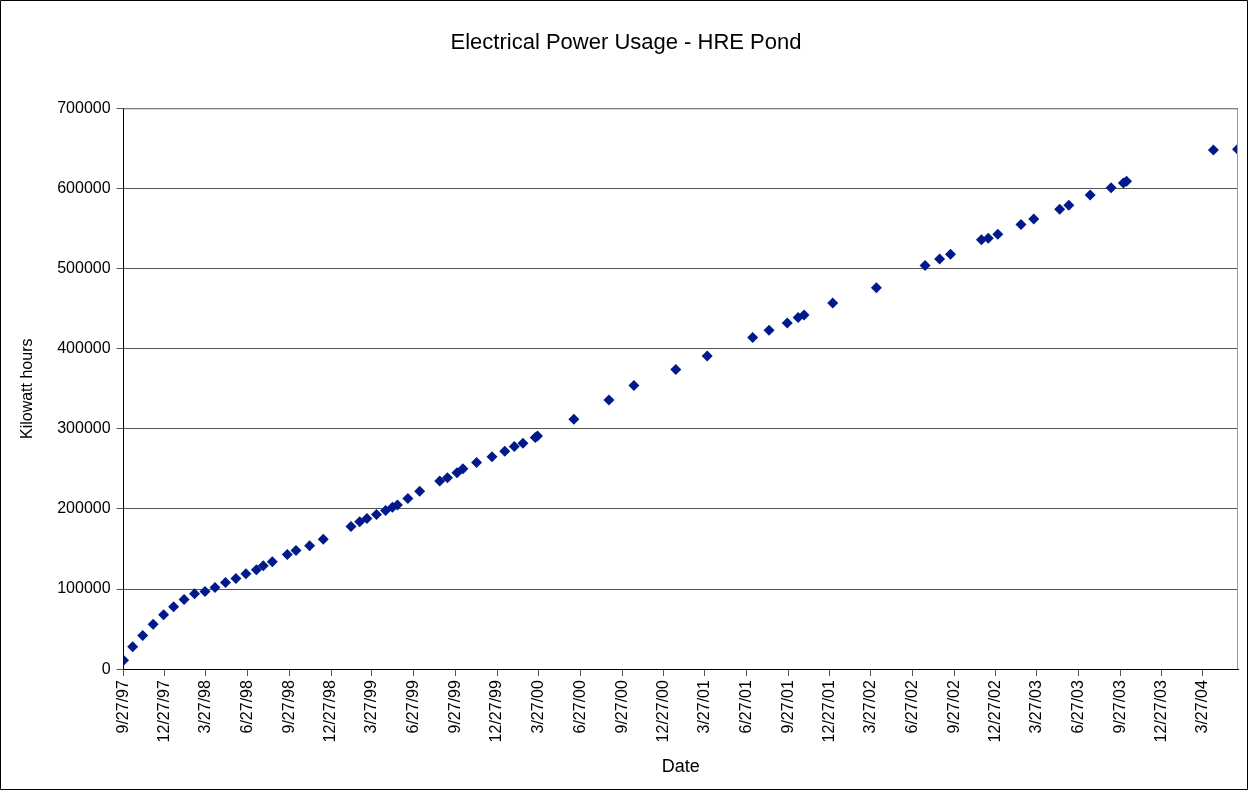 The width and height of the screenshot is (1248, 790). Describe the element at coordinates (626, 42) in the screenshot. I see `chart-title: Electrical Power Usage - HRE Pond` at that location.